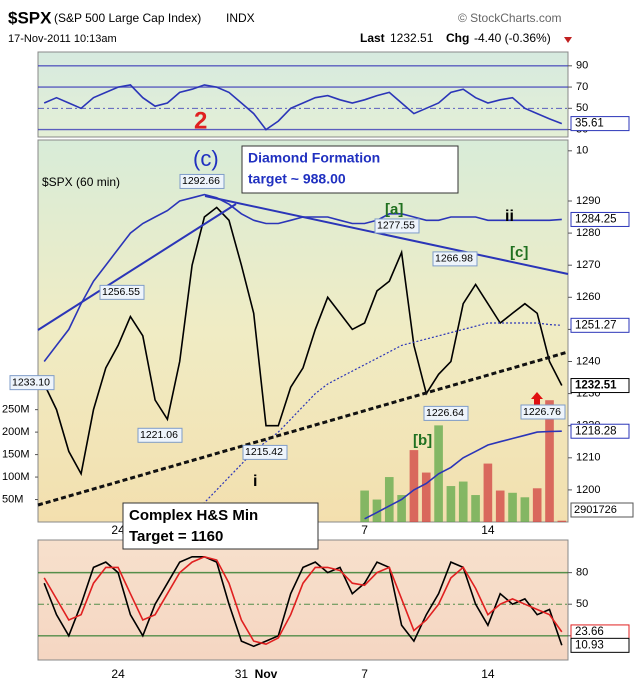 The image size is (639, 693). Describe the element at coordinates (412, 38) in the screenshot. I see `last-value: 1232.51` at that location.